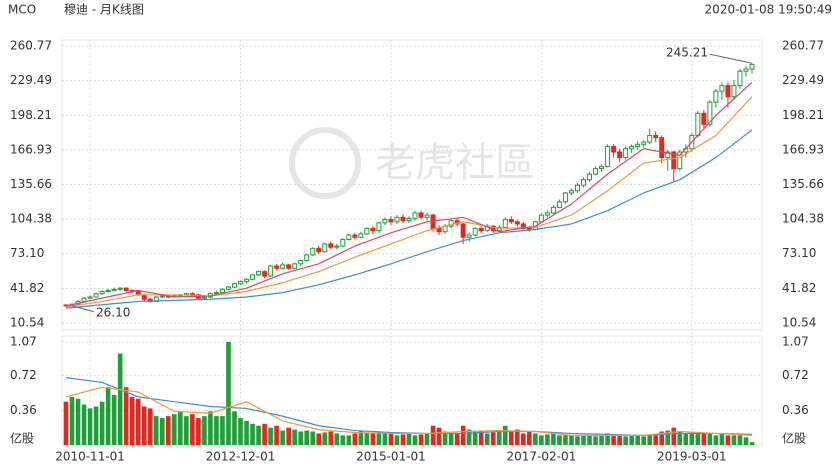 This screenshot has height=470, width=840. What do you see at coordinates (455, 163) in the screenshot?
I see `watermark-text: 老虎社區` at bounding box center [455, 163].